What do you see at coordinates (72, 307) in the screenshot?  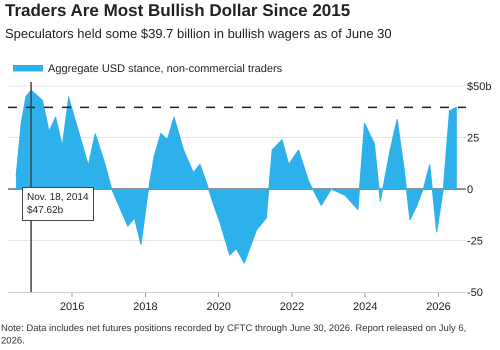 I see `x-tick-label: 2016` at bounding box center [72, 307].